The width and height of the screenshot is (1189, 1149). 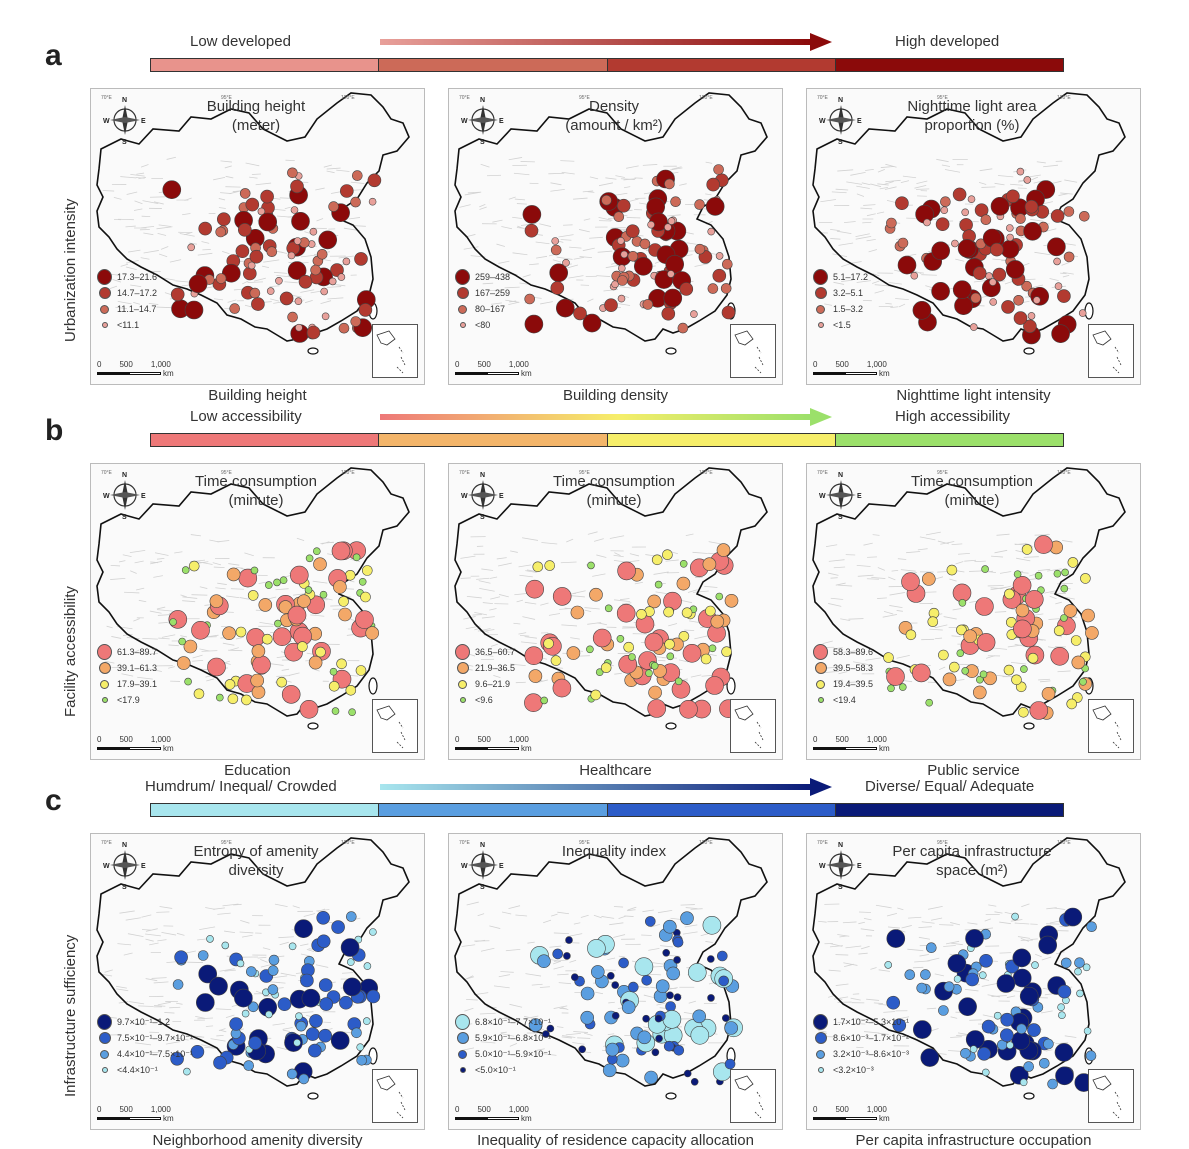 What do you see at coordinates (973, 395) in the screenshot?
I see `map-caption: Nighttime light intensity` at bounding box center [973, 395].